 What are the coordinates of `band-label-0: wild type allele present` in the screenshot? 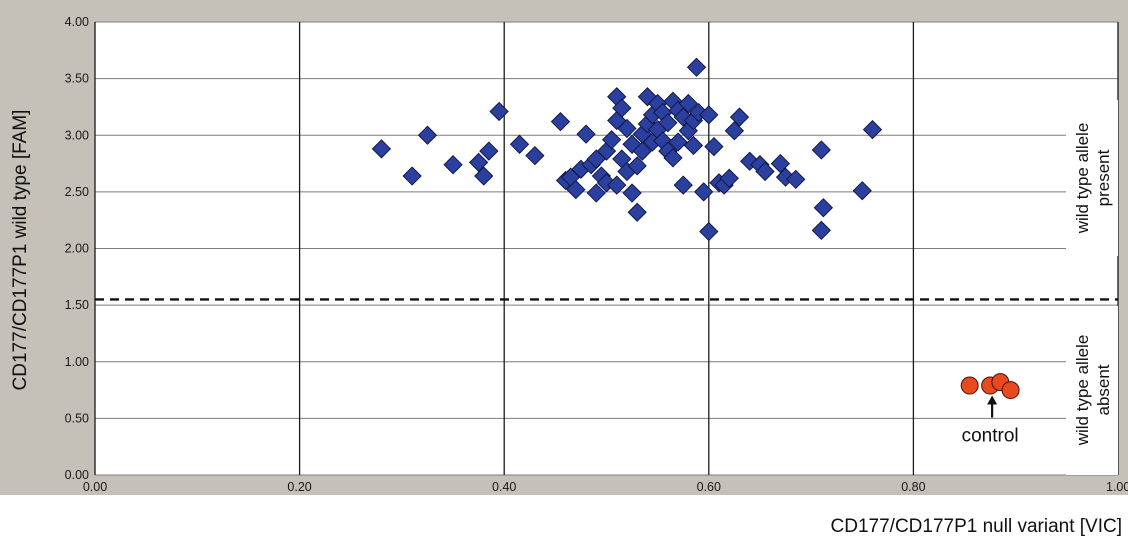 It's located at (1093, 179).